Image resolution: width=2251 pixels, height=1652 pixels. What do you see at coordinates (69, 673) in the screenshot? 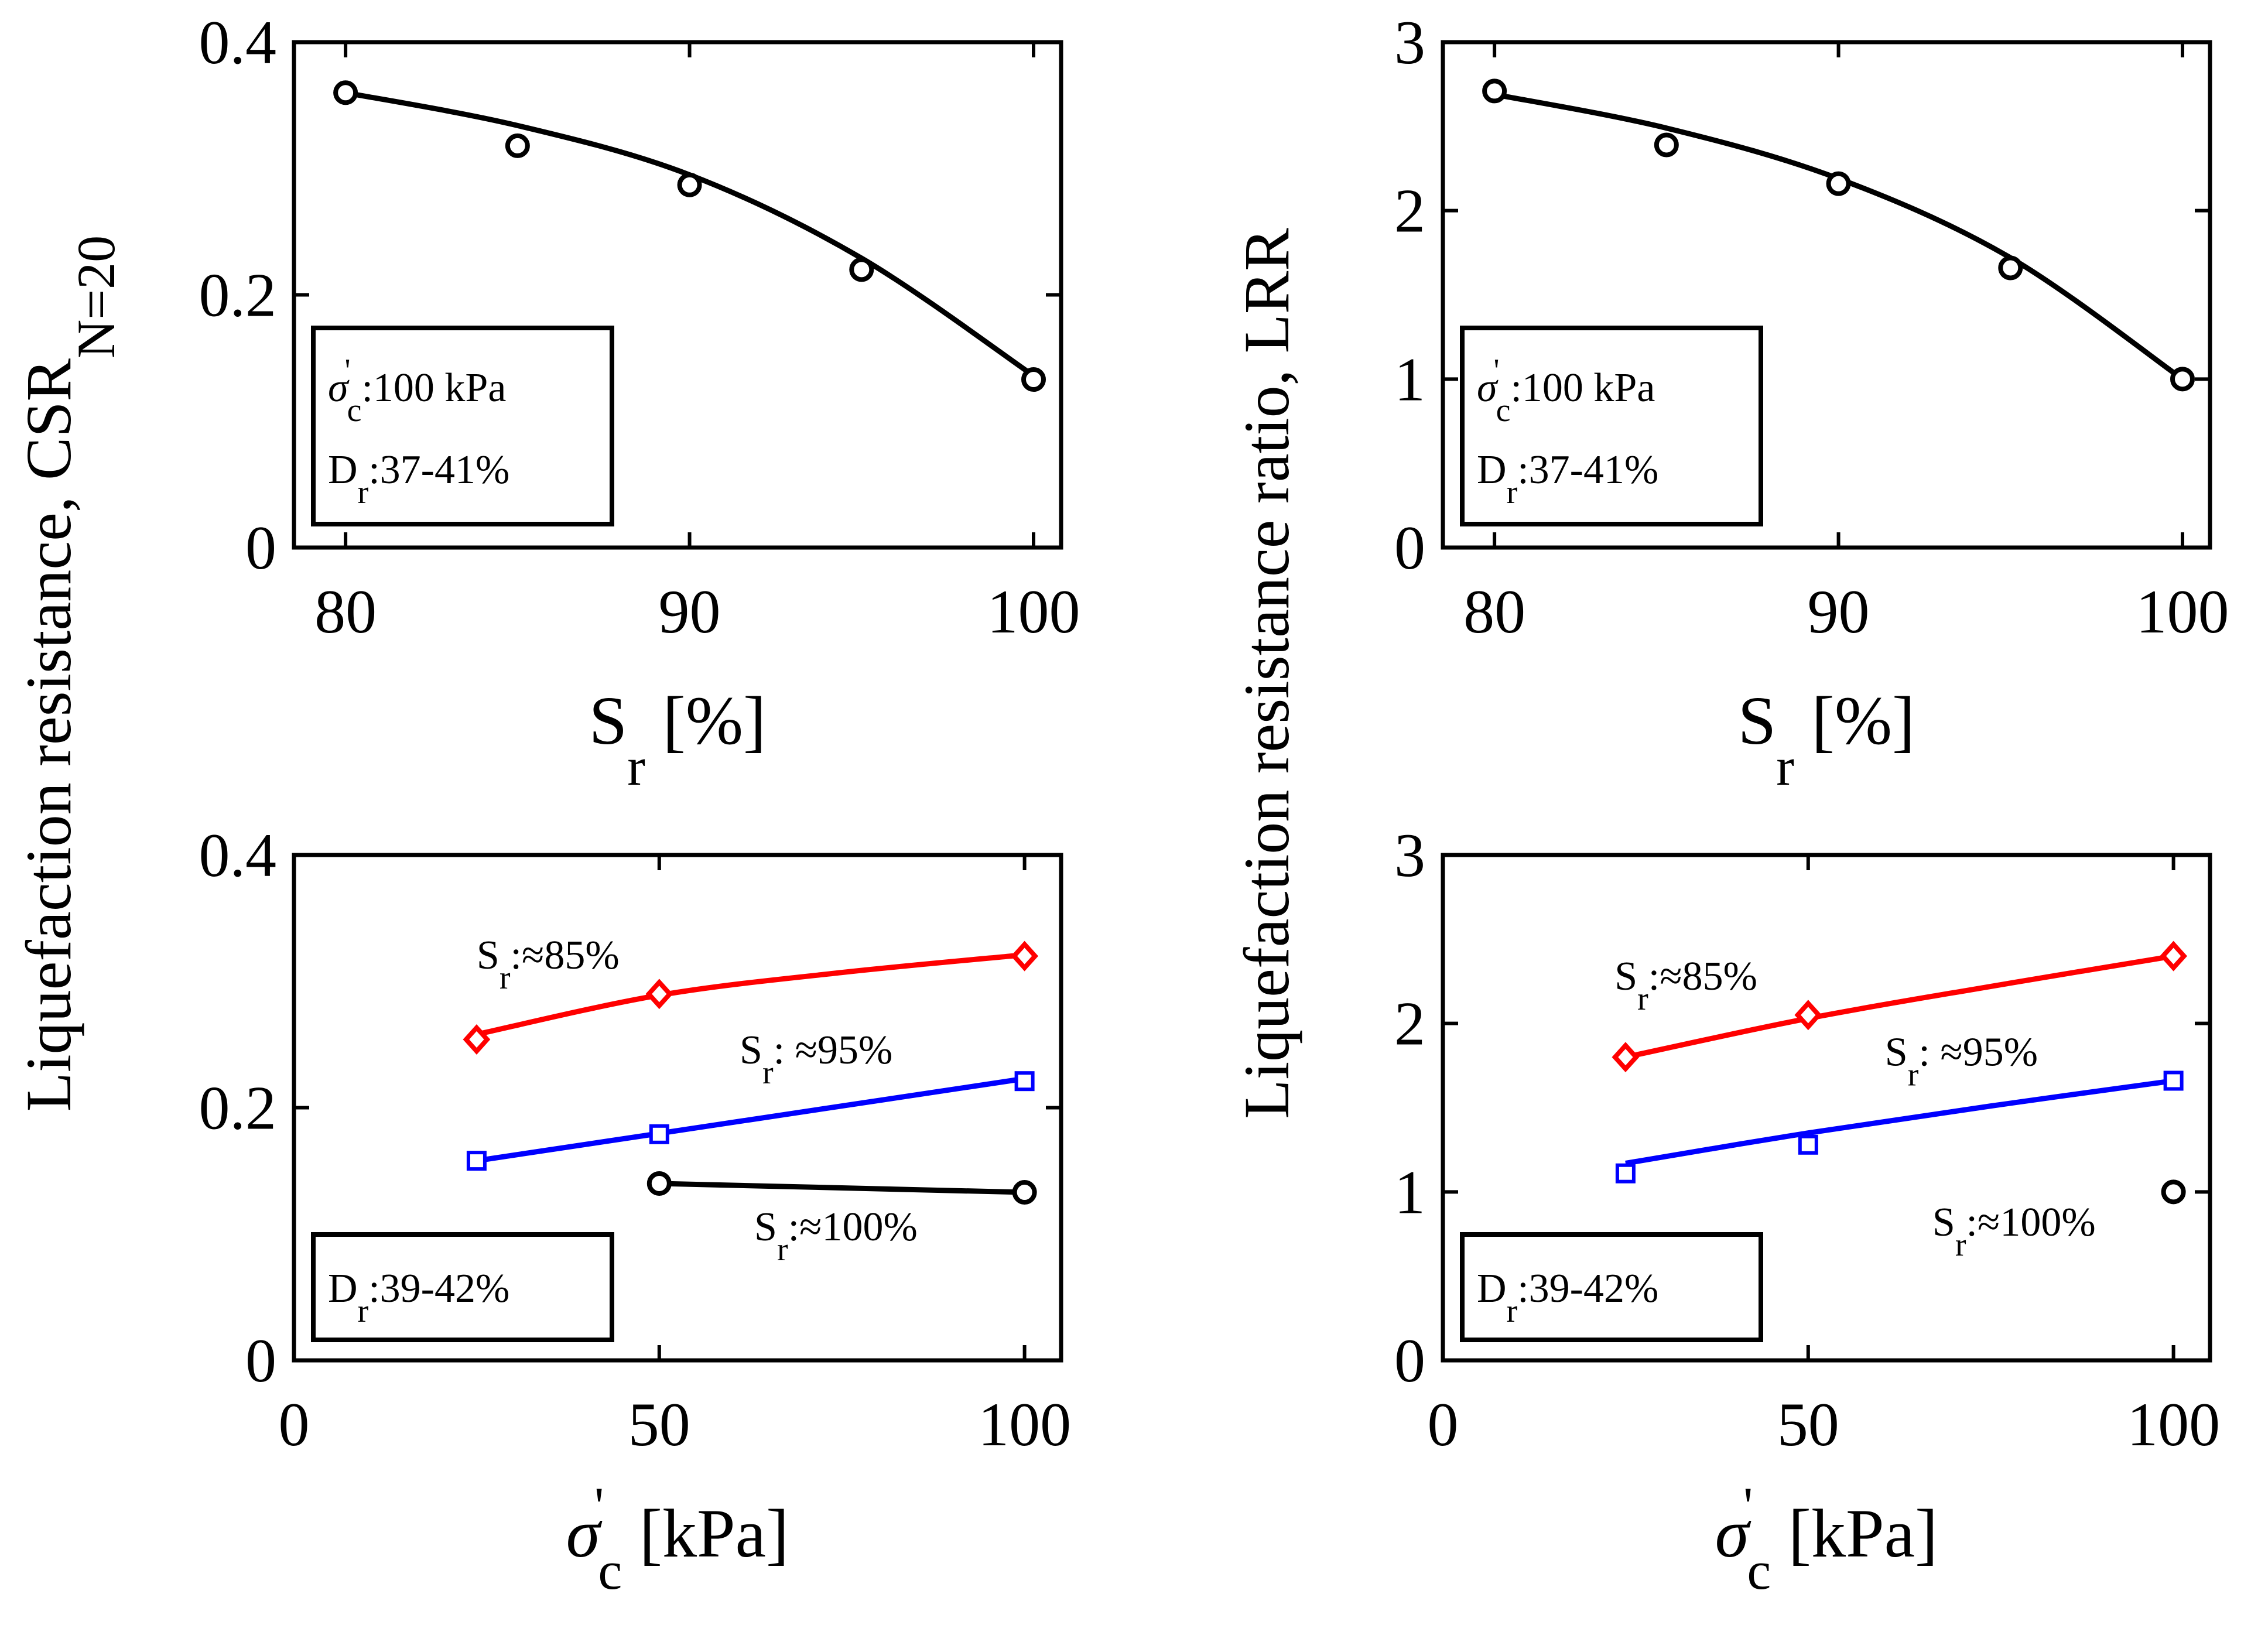
I see `y-axis-label: Liquefaction resistance, CSRN=20` at bounding box center [69, 673].